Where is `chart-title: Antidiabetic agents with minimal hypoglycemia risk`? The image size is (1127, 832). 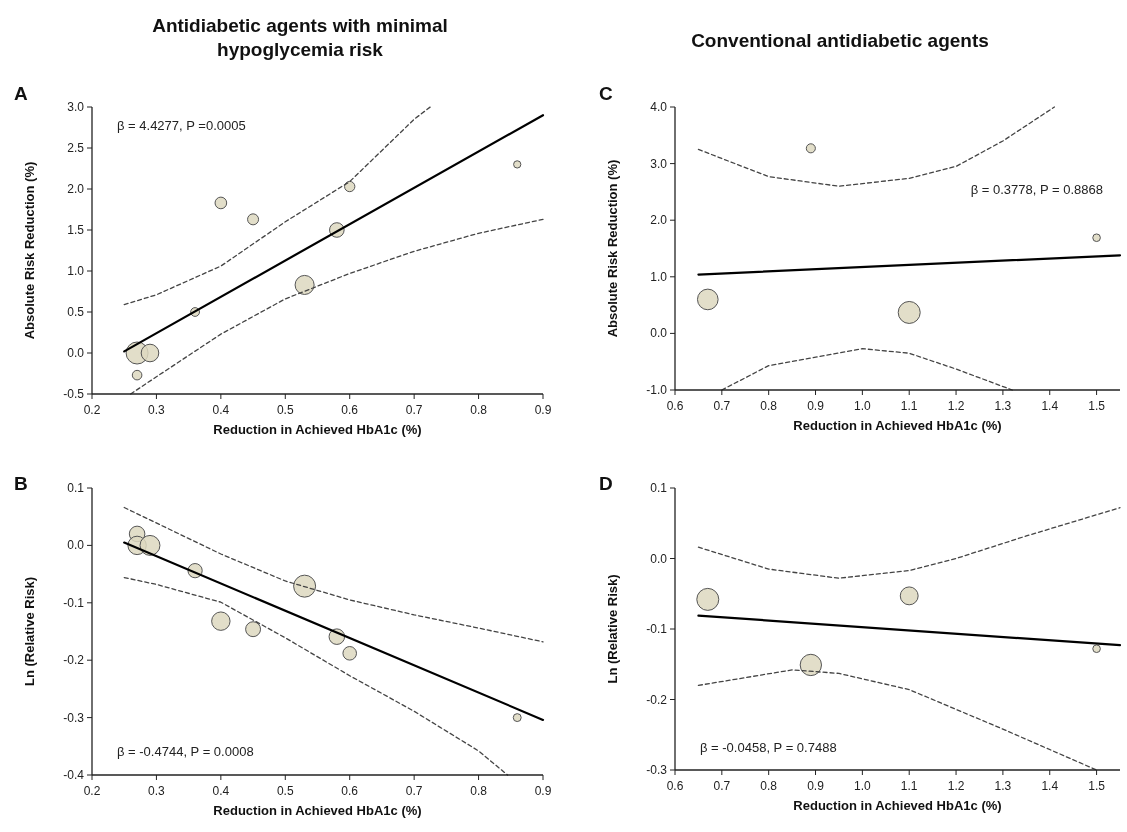
chart-title: Antidiabetic agents with minimal hypoglycemia risk is located at coordinates (300, 37).